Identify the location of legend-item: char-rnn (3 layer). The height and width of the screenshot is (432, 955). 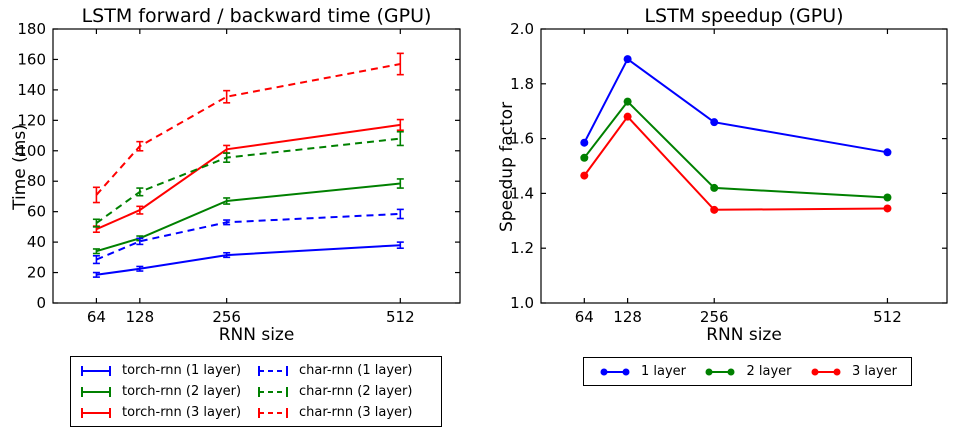
(344, 413).